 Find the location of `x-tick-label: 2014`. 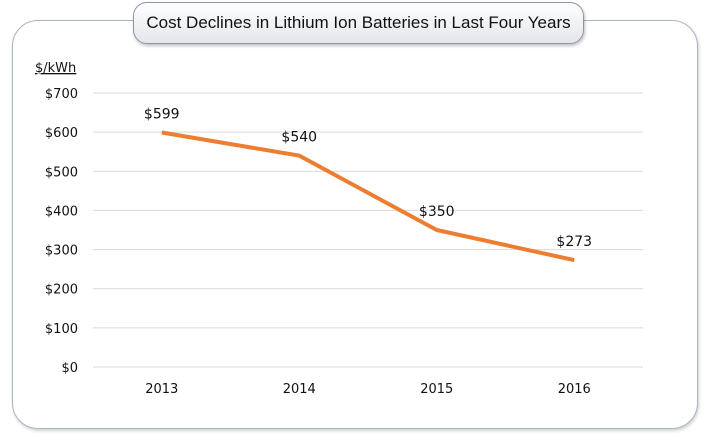

x-tick-label: 2014 is located at coordinates (299, 389).